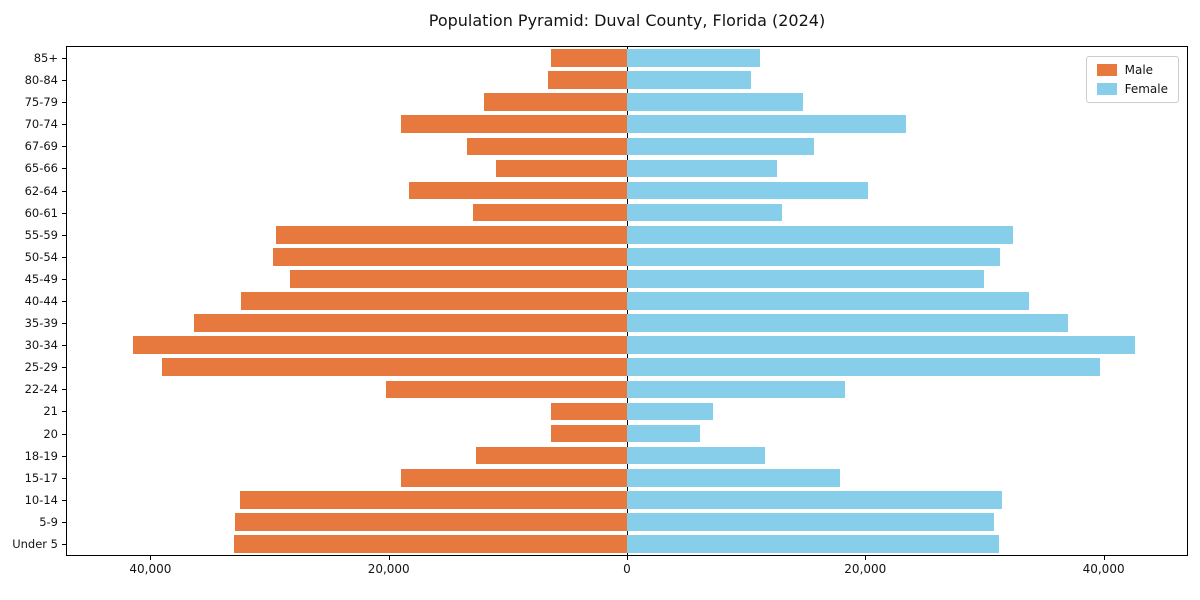 The width and height of the screenshot is (1200, 600). Describe the element at coordinates (41, 477) in the screenshot. I see `y-axis-label-15-17: 15-17` at that location.